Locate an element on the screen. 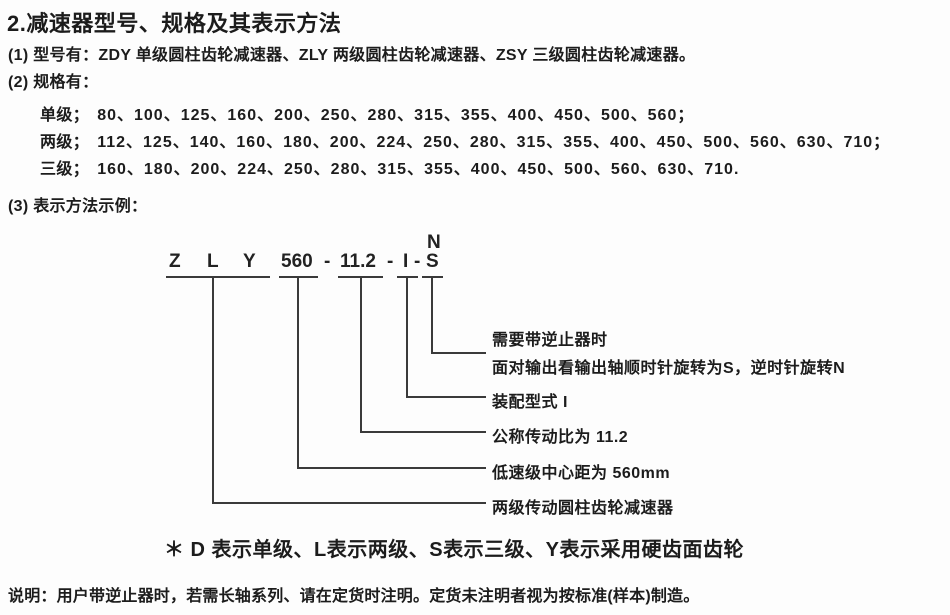 This screenshot has width=950, height=615. leader-vertical-center-distance is located at coordinates (298, 373).